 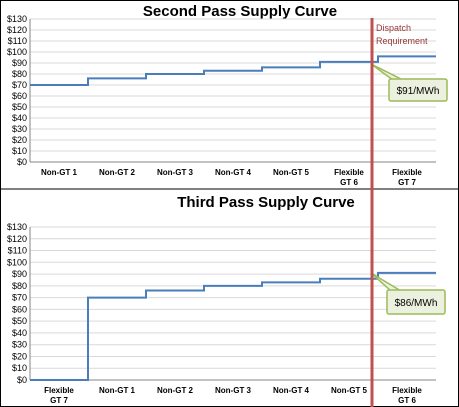 I want to click on dispatch-requirement-label-line2: Requirement, so click(x=402, y=41).